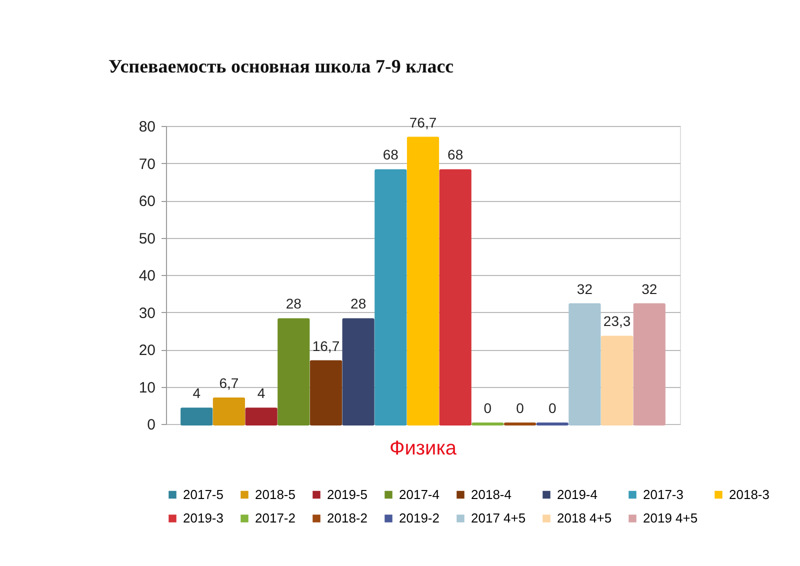 Image resolution: width=800 pixels, height=566 pixels. What do you see at coordinates (147, 164) in the screenshot?
I see `y-tick-label: 70` at bounding box center [147, 164].